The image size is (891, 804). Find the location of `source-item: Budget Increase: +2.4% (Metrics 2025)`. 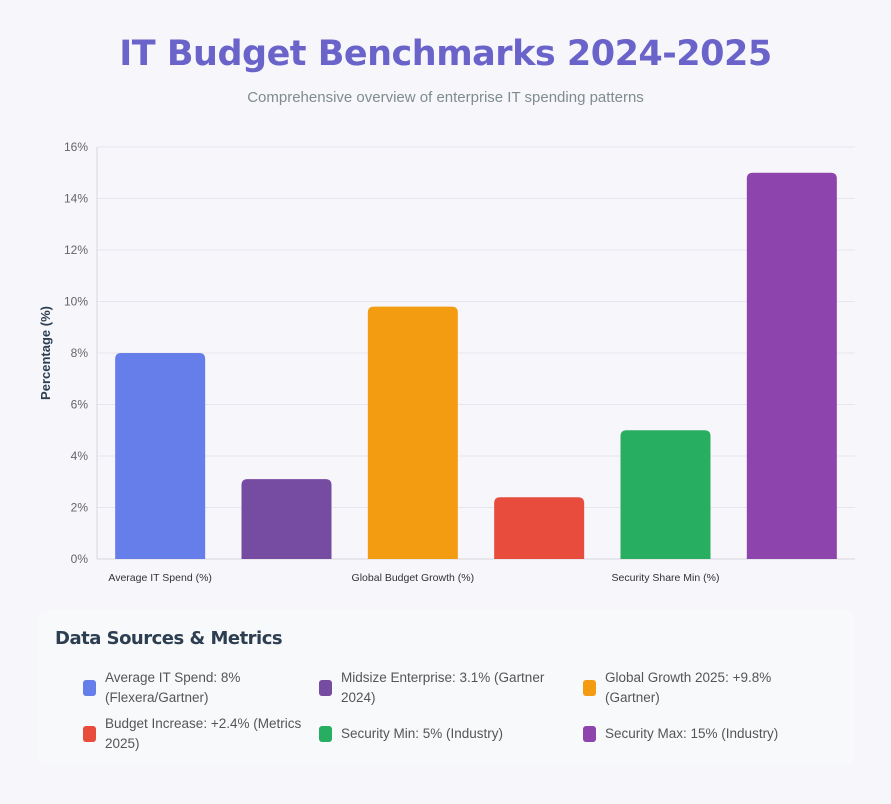

source-item: Budget Increase: +2.4% (Metrics 2025) is located at coordinates (199, 734).